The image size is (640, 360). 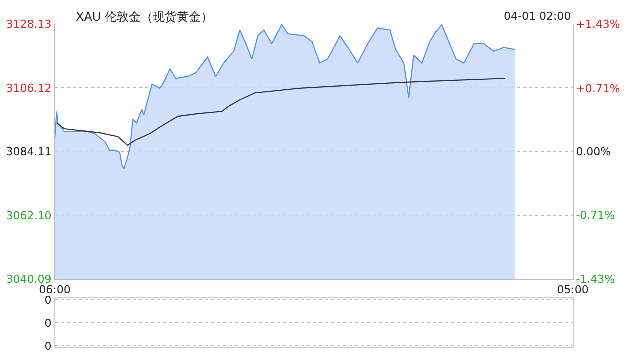 I want to click on y2-tick-label: -1.43%, so click(x=596, y=279).